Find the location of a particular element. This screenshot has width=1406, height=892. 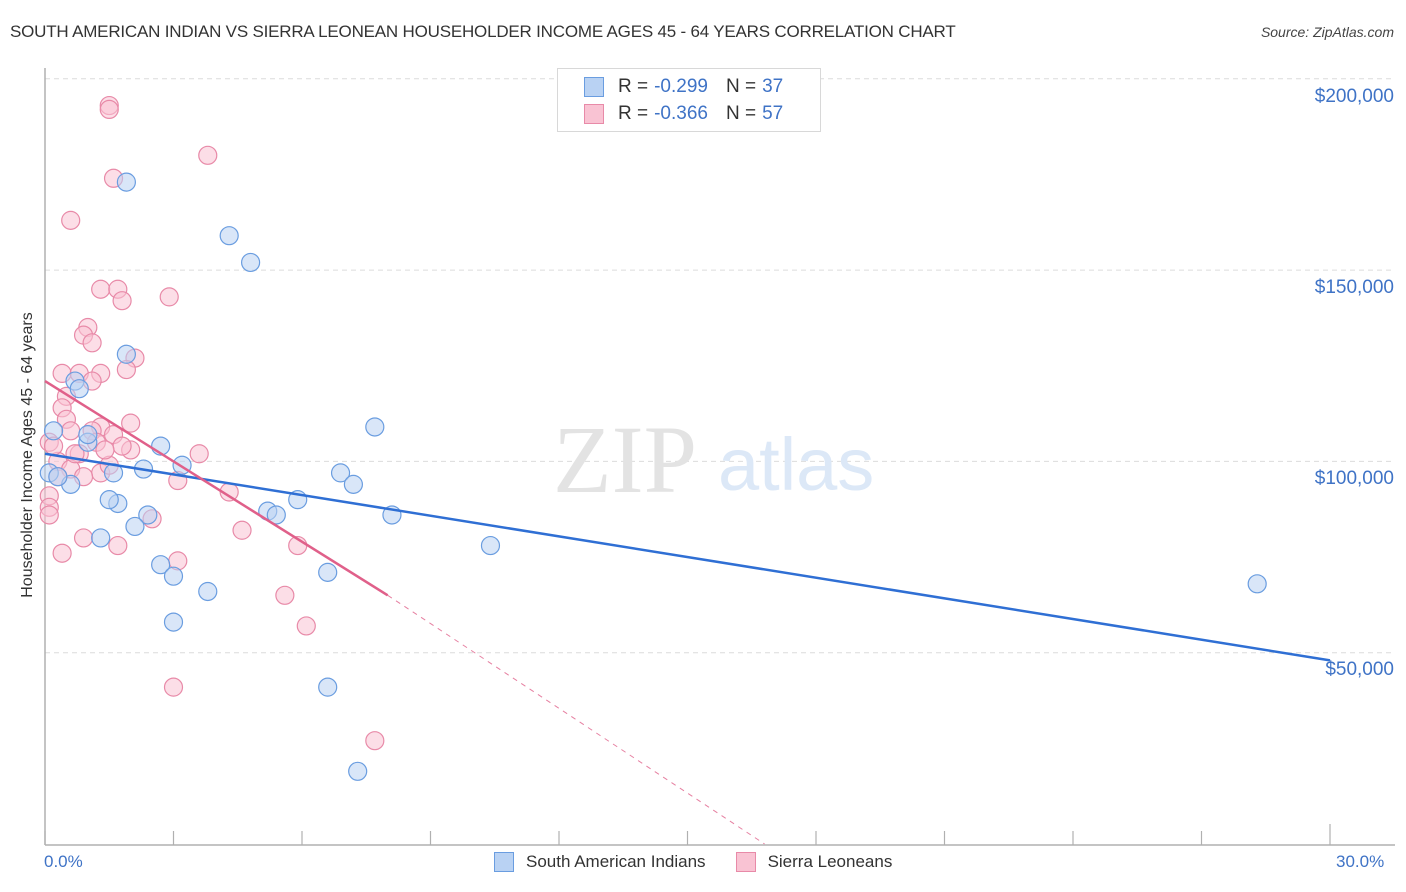

legend-row-sierra-leoneans: R = -0.366 N = 57 is located at coordinates (683, 114).